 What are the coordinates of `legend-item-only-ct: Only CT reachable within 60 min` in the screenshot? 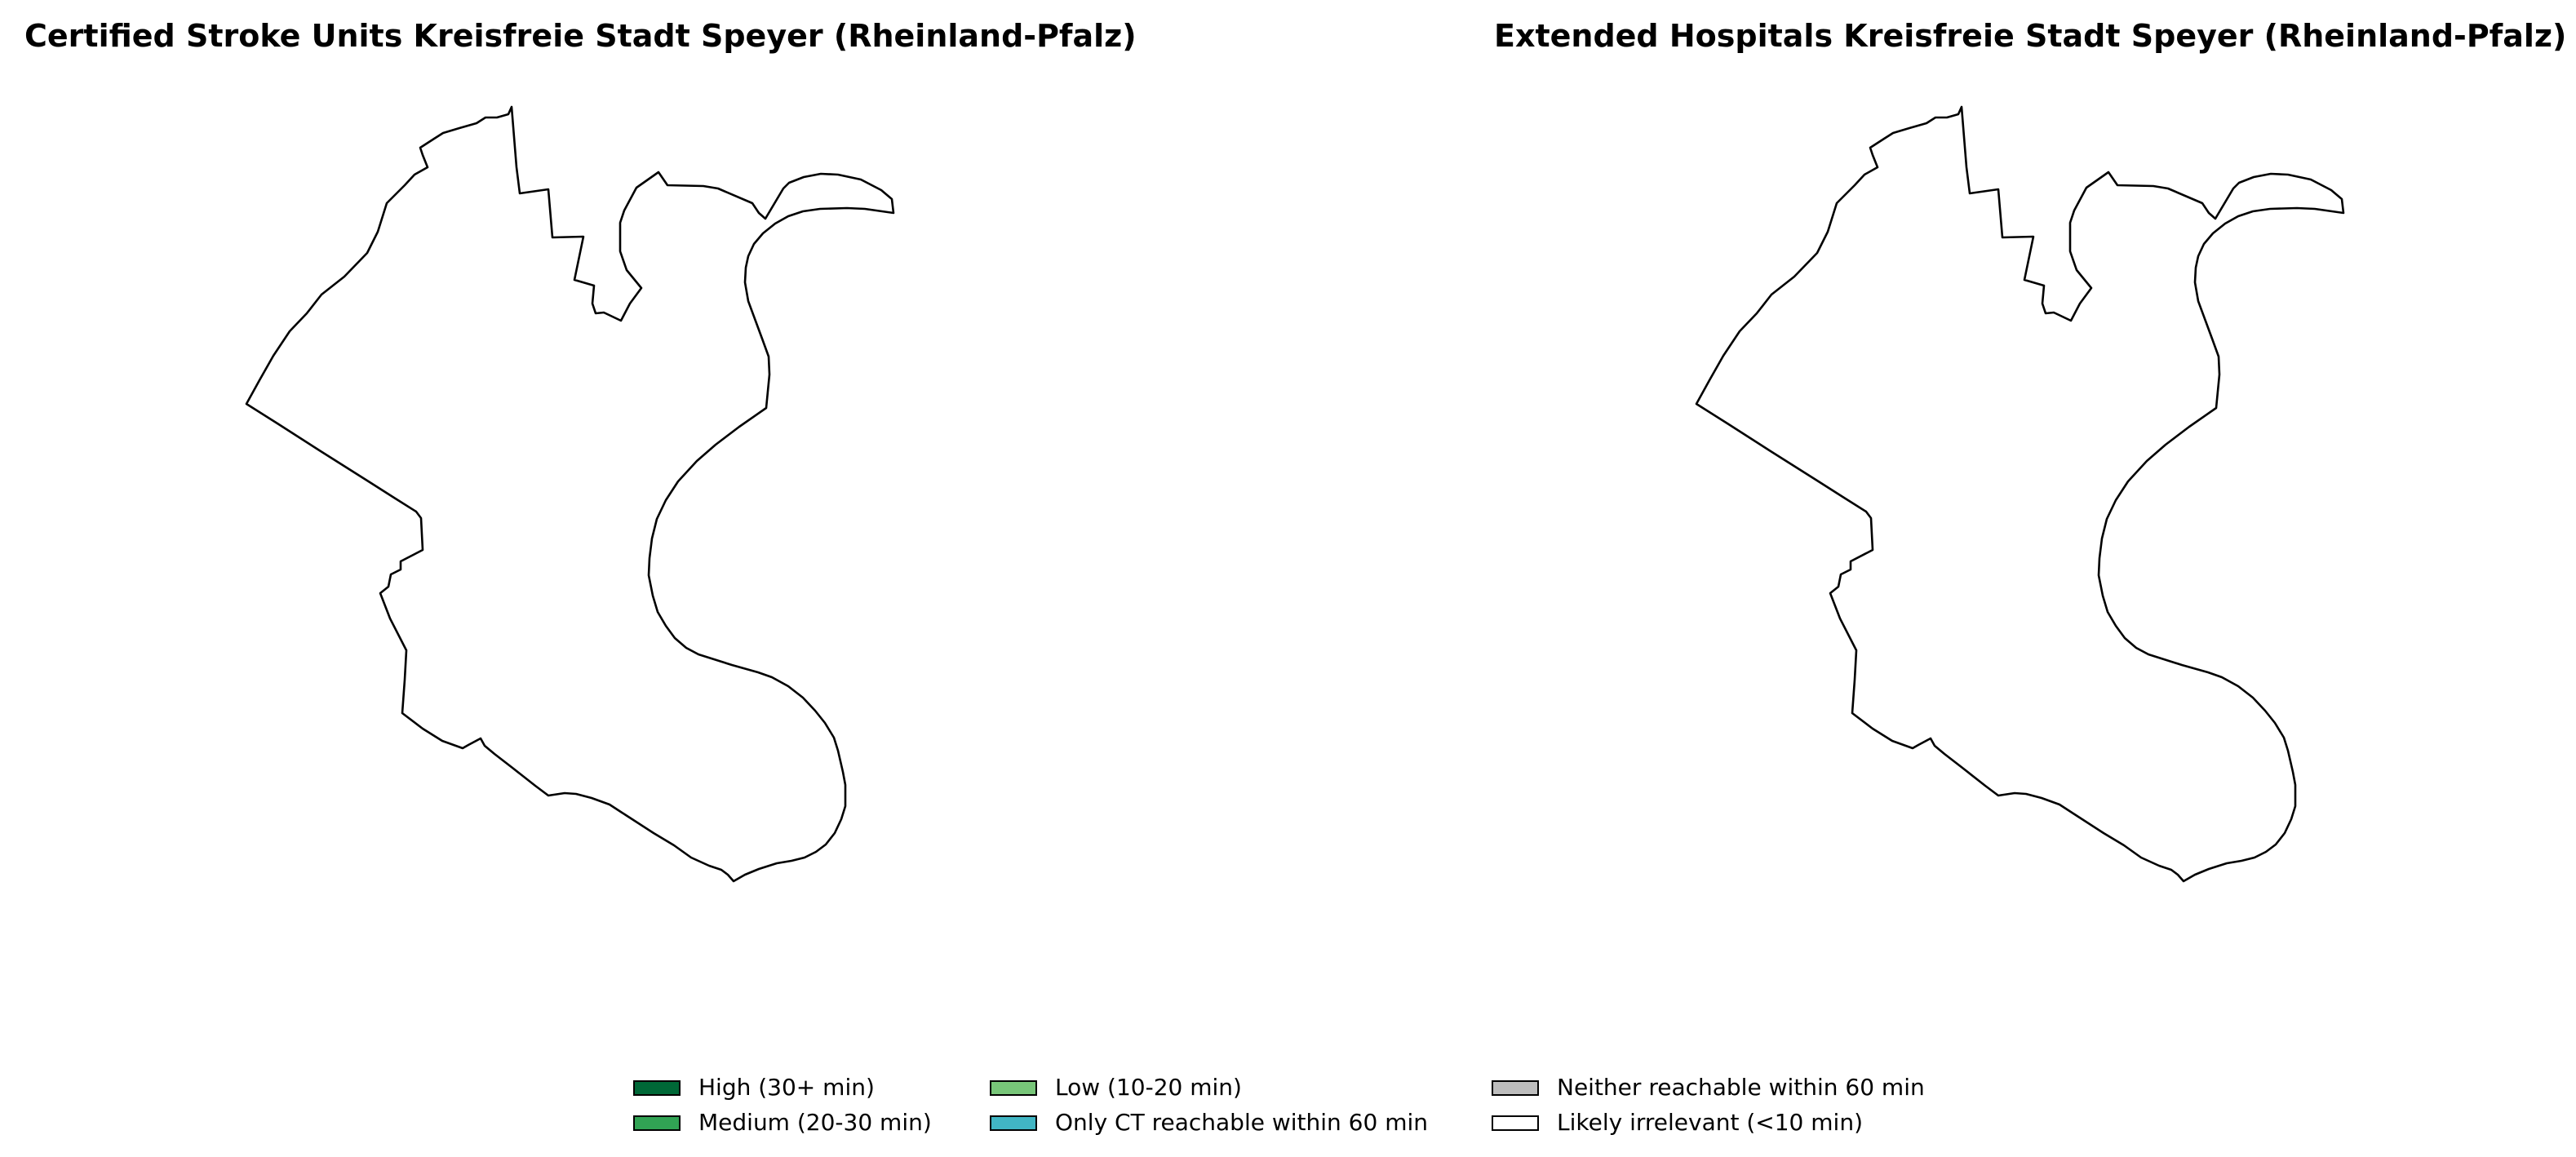 It's located at (1209, 1122).